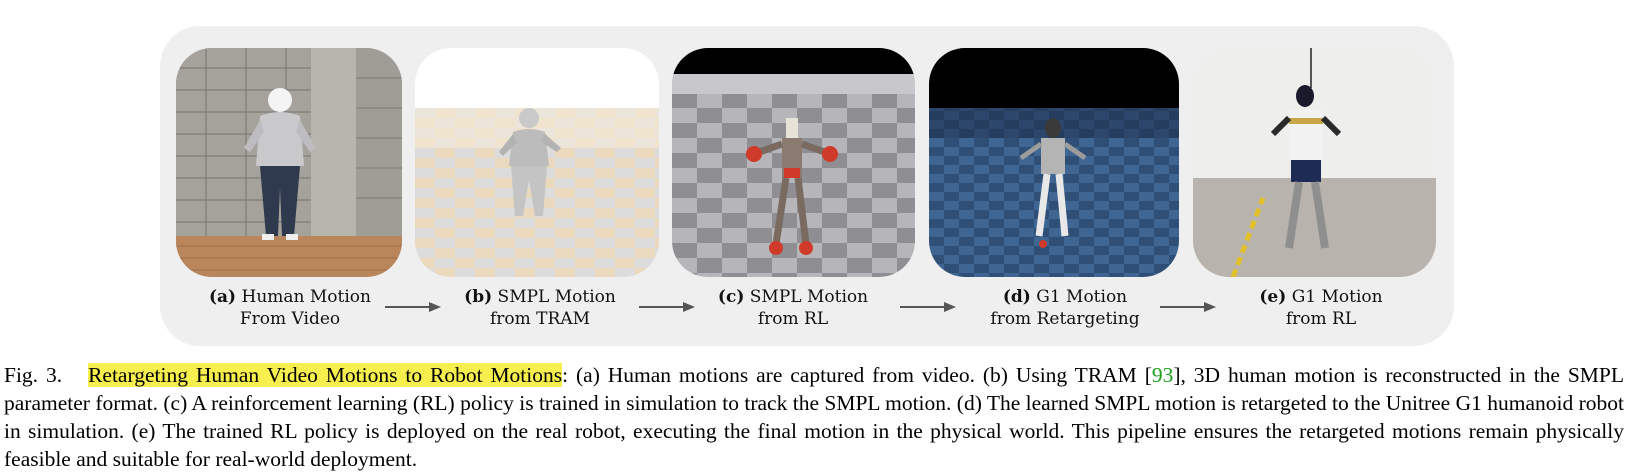 Image resolution: width=1631 pixels, height=476 pixels. What do you see at coordinates (33, 375) in the screenshot?
I see `figure-number: Fig. 3.` at bounding box center [33, 375].